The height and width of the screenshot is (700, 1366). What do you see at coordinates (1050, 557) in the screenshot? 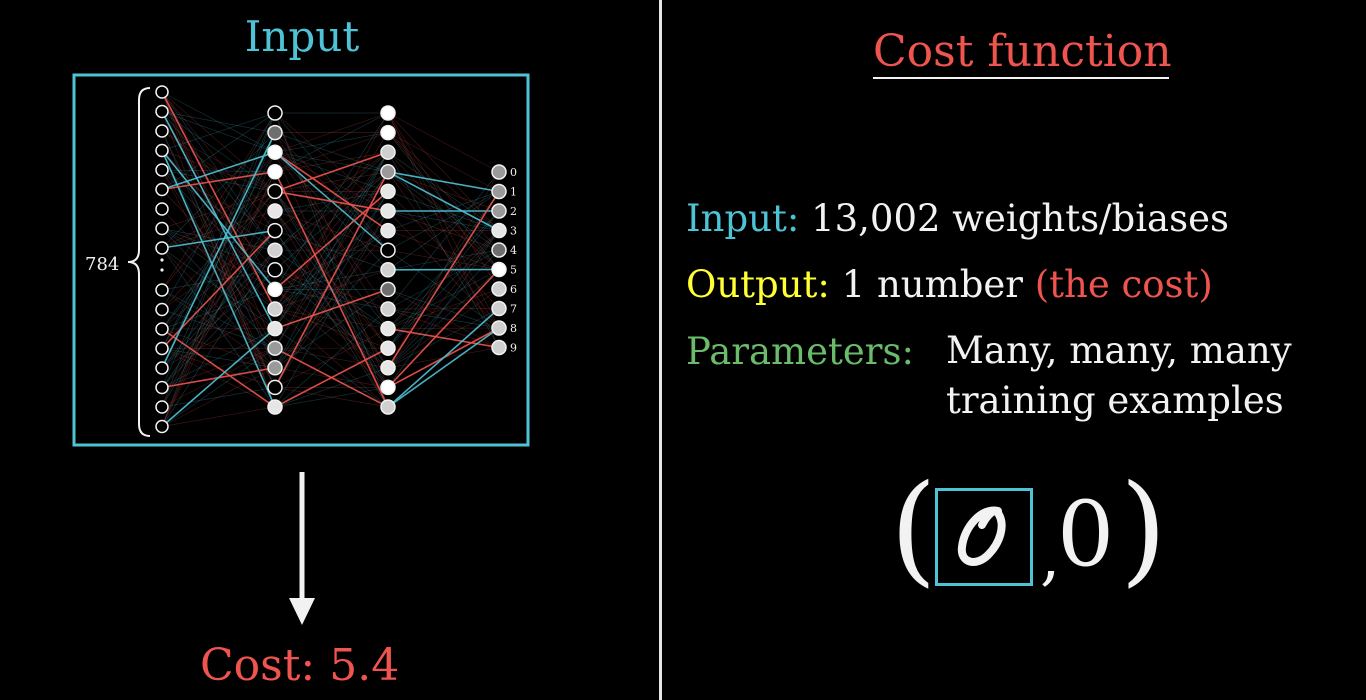
I see `tuple-comma: ,` at bounding box center [1050, 557].